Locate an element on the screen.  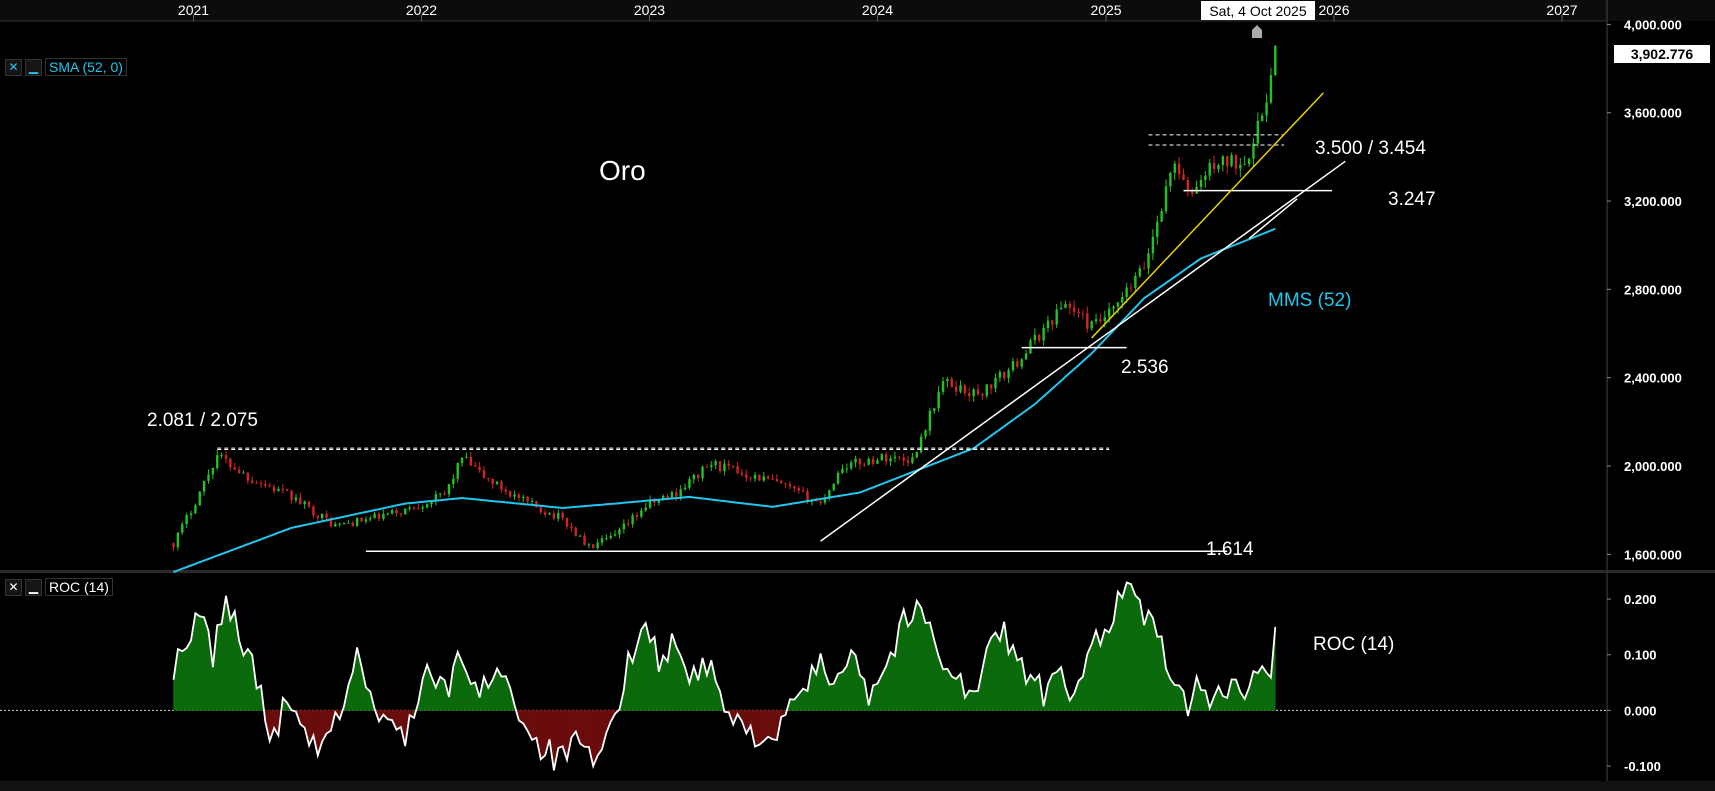
roc-indicator-label: ROC (14) is located at coordinates (79, 587).